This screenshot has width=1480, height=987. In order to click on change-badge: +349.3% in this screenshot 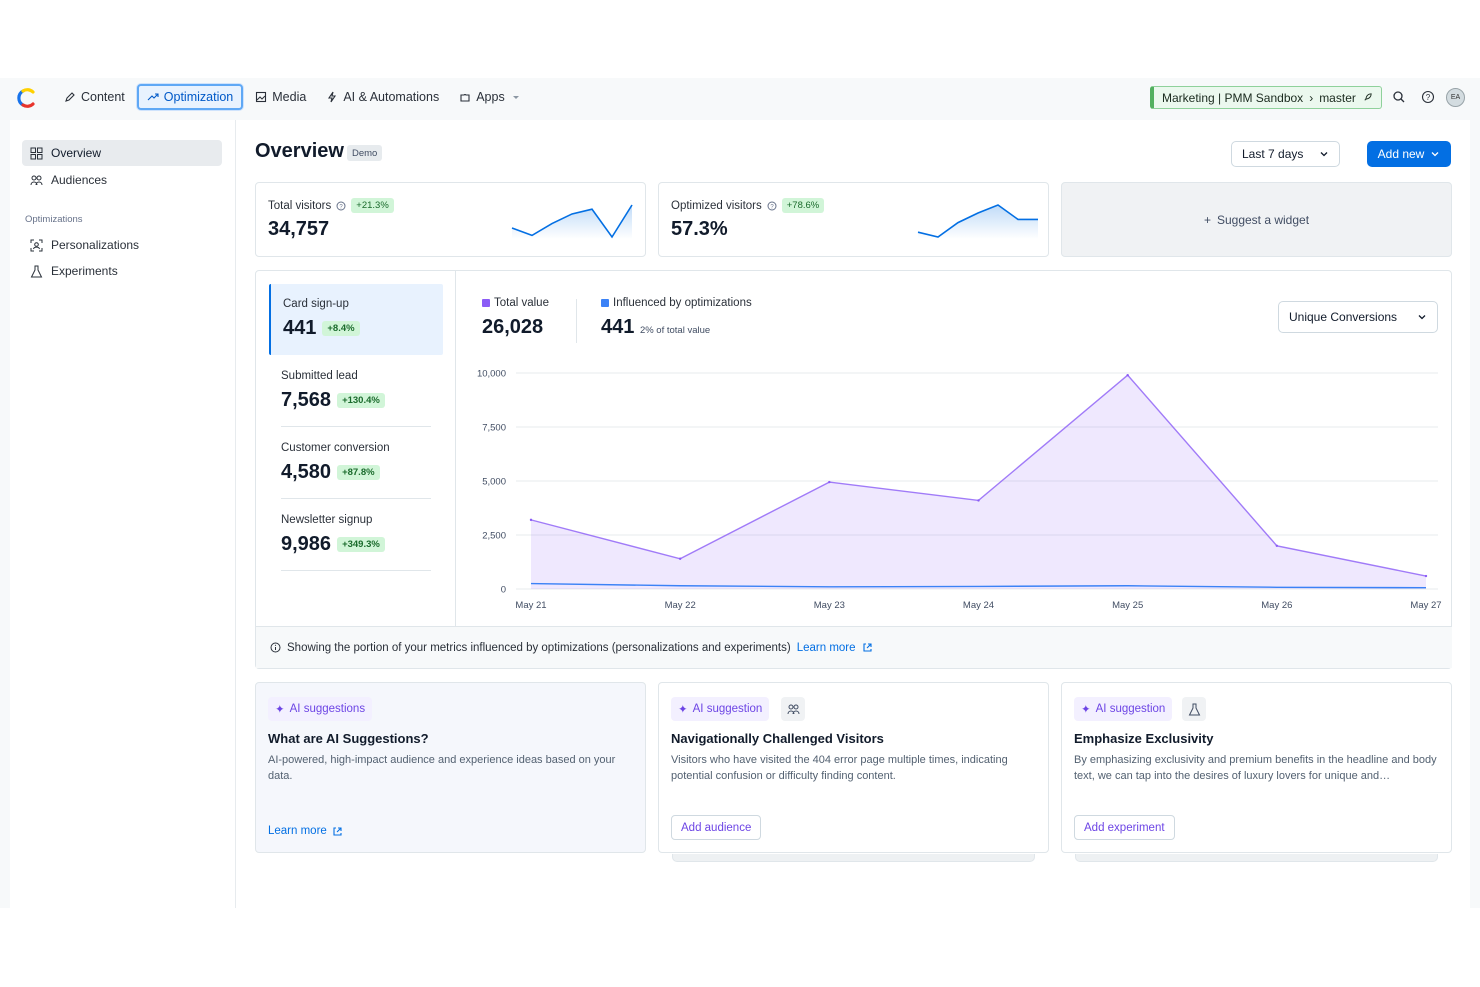, I will do `click(361, 544)`.